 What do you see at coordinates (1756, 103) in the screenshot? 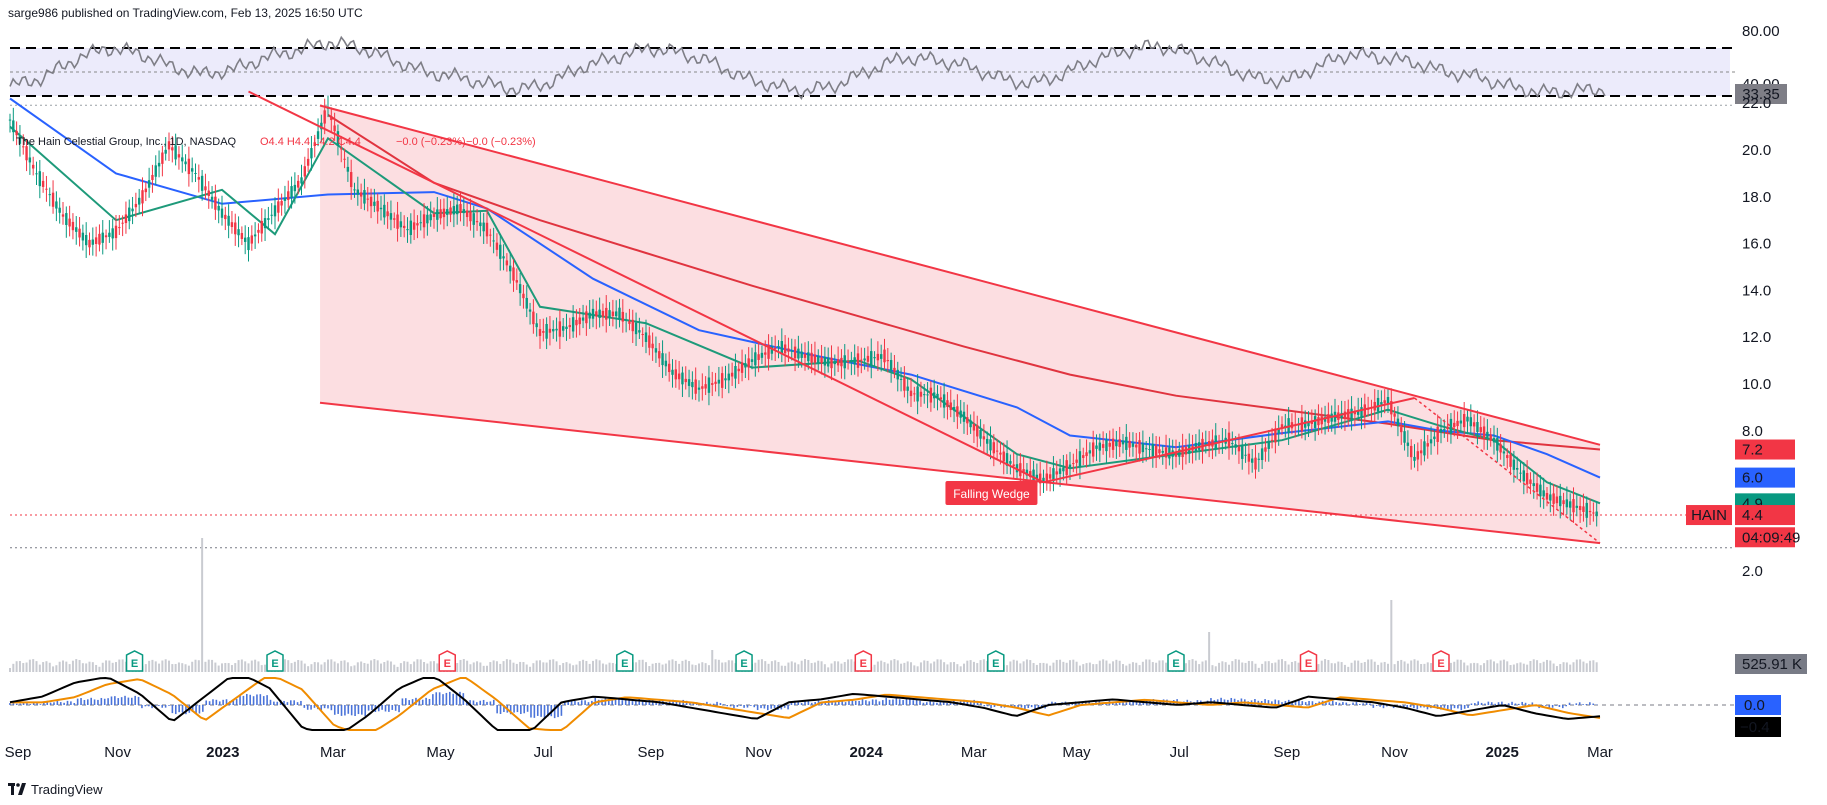
I see `price-tick-label: 22.0` at bounding box center [1756, 103].